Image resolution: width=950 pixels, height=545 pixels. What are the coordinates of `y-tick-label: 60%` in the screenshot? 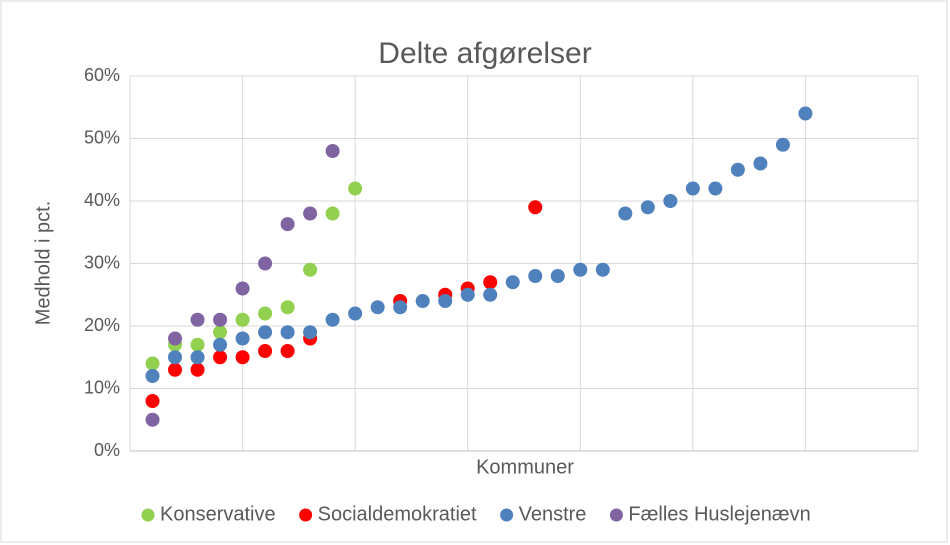 It's located at (102, 75).